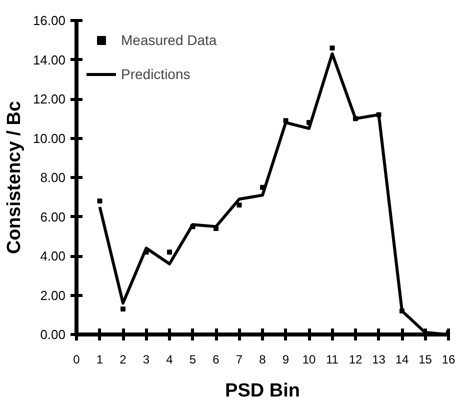 The width and height of the screenshot is (468, 404). Describe the element at coordinates (286, 359) in the screenshot. I see `x-tick-label: 9` at that location.